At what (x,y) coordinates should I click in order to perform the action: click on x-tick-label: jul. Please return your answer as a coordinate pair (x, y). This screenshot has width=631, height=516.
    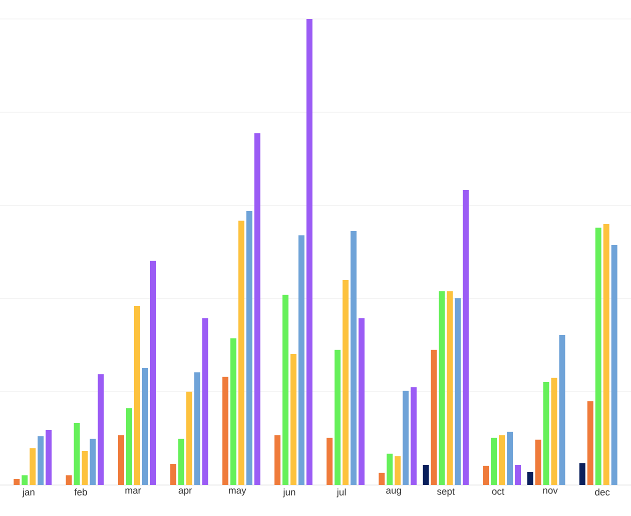
    Looking at the image, I should click on (341, 493).